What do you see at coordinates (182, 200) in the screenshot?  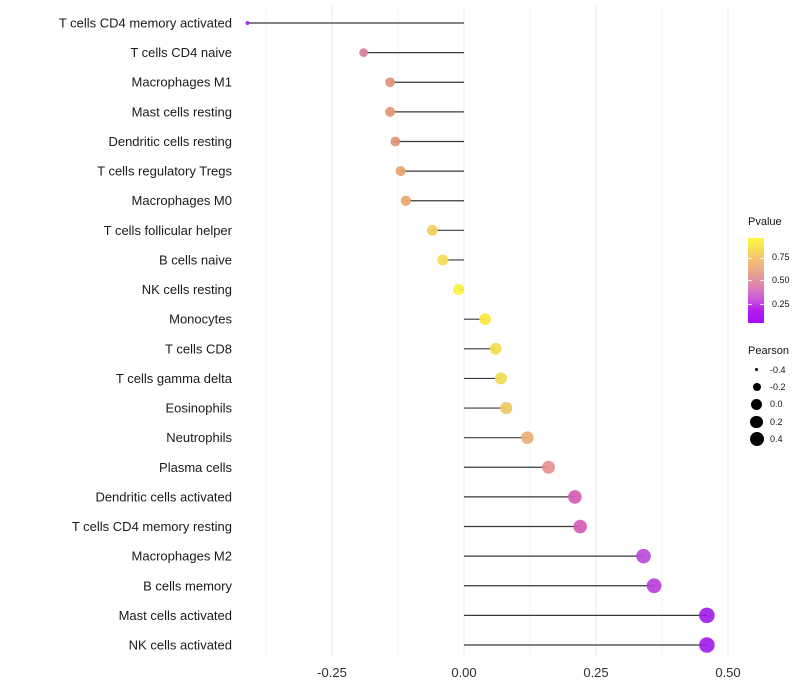 I see `category-label: Macrophages M0` at bounding box center [182, 200].